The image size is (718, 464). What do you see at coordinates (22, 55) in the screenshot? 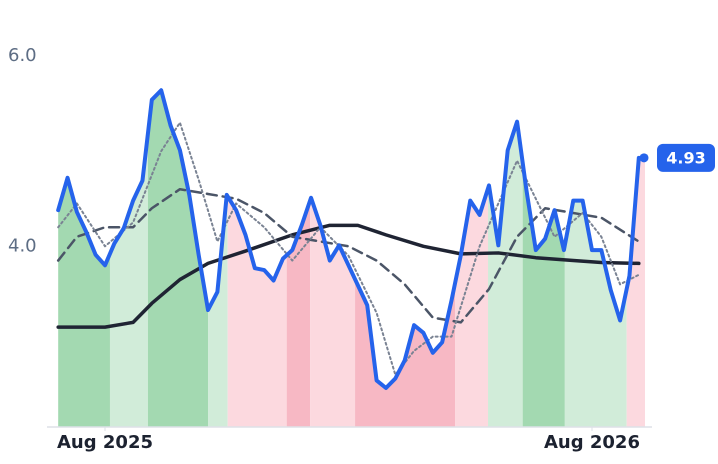
I see `y-tick-label: 6.0` at bounding box center [22, 55].